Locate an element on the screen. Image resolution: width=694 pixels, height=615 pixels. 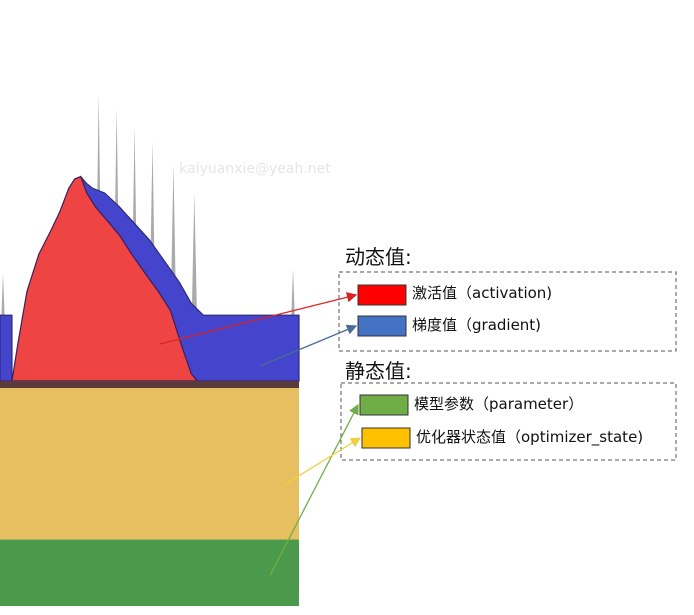
legend-swatch-activation is located at coordinates (382, 295).